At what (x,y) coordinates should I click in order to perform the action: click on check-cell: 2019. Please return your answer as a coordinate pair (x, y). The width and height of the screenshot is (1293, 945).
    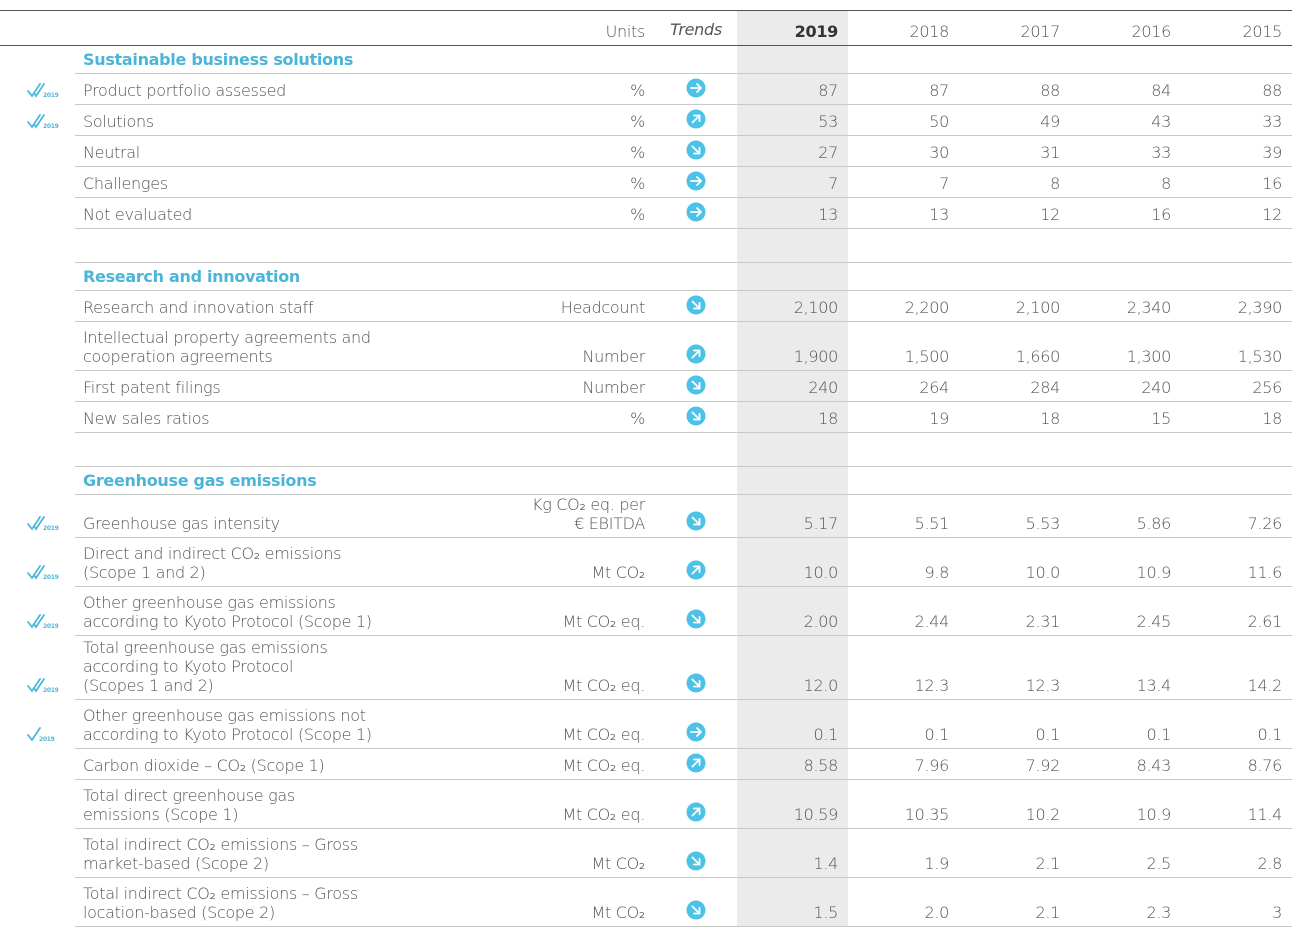
    Looking at the image, I should click on (37, 562).